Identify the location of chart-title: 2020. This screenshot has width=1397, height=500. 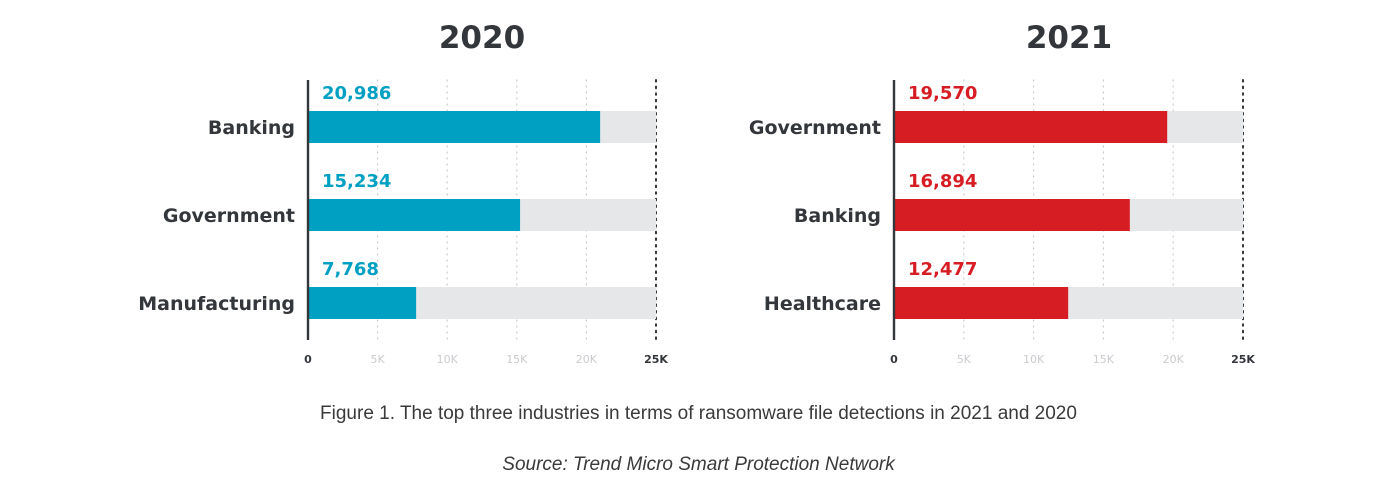
(482, 38).